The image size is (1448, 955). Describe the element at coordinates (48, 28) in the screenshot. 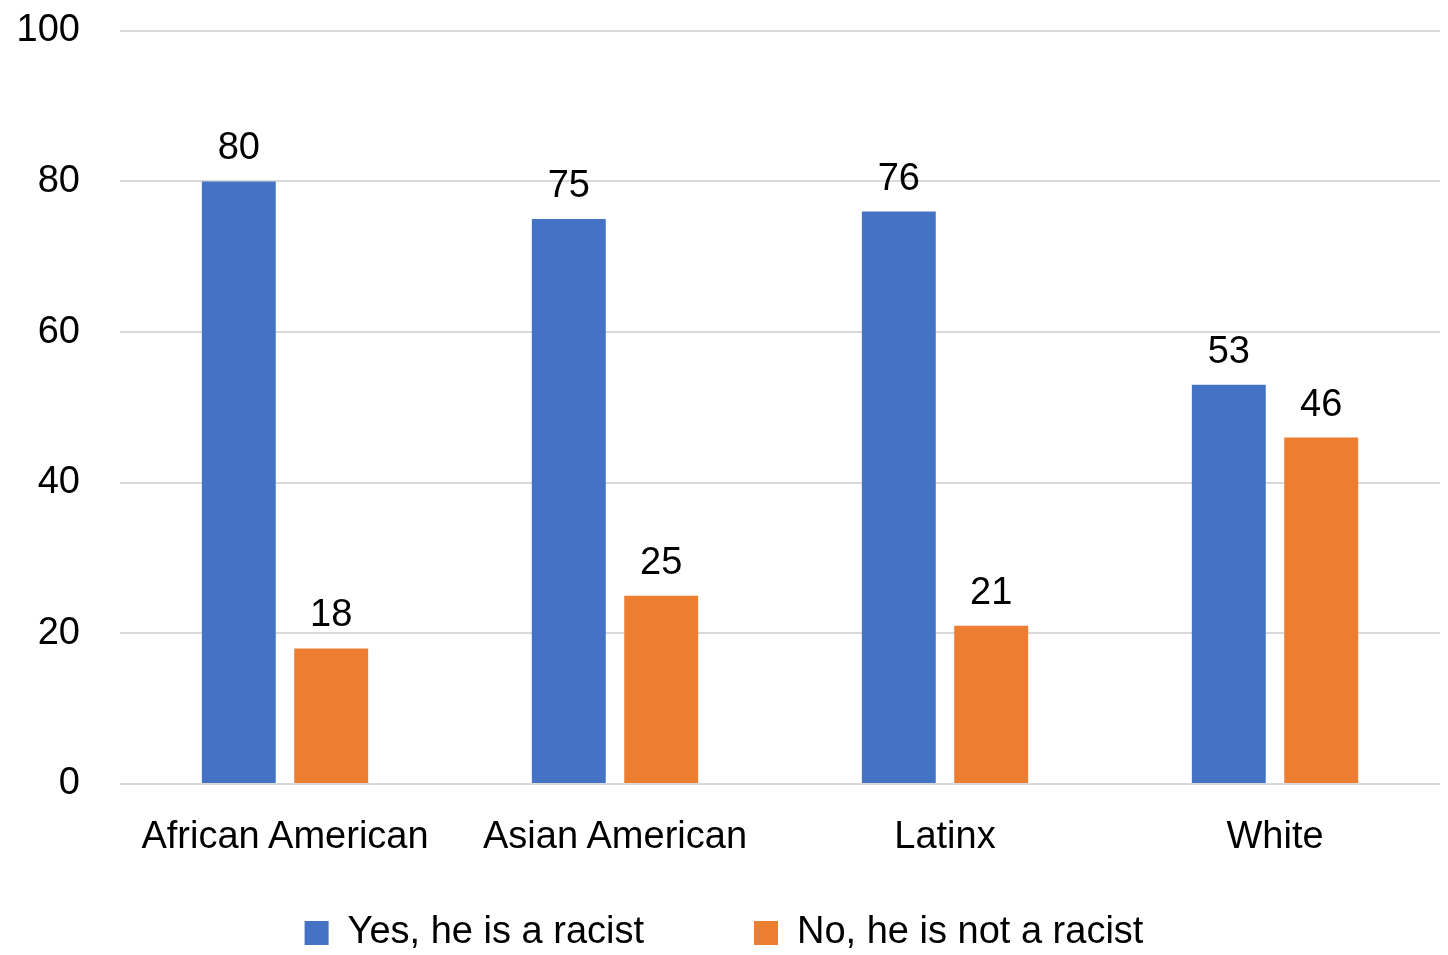

I see `y-tick-label: 100` at that location.